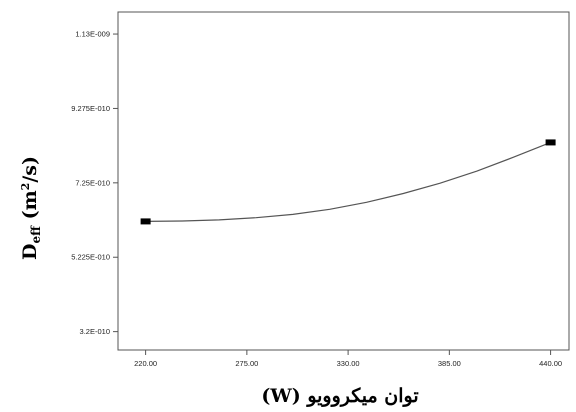 This screenshot has height=412, width=576. Describe the element at coordinates (246, 363) in the screenshot. I see `x-tick-label: 275.00` at that location.